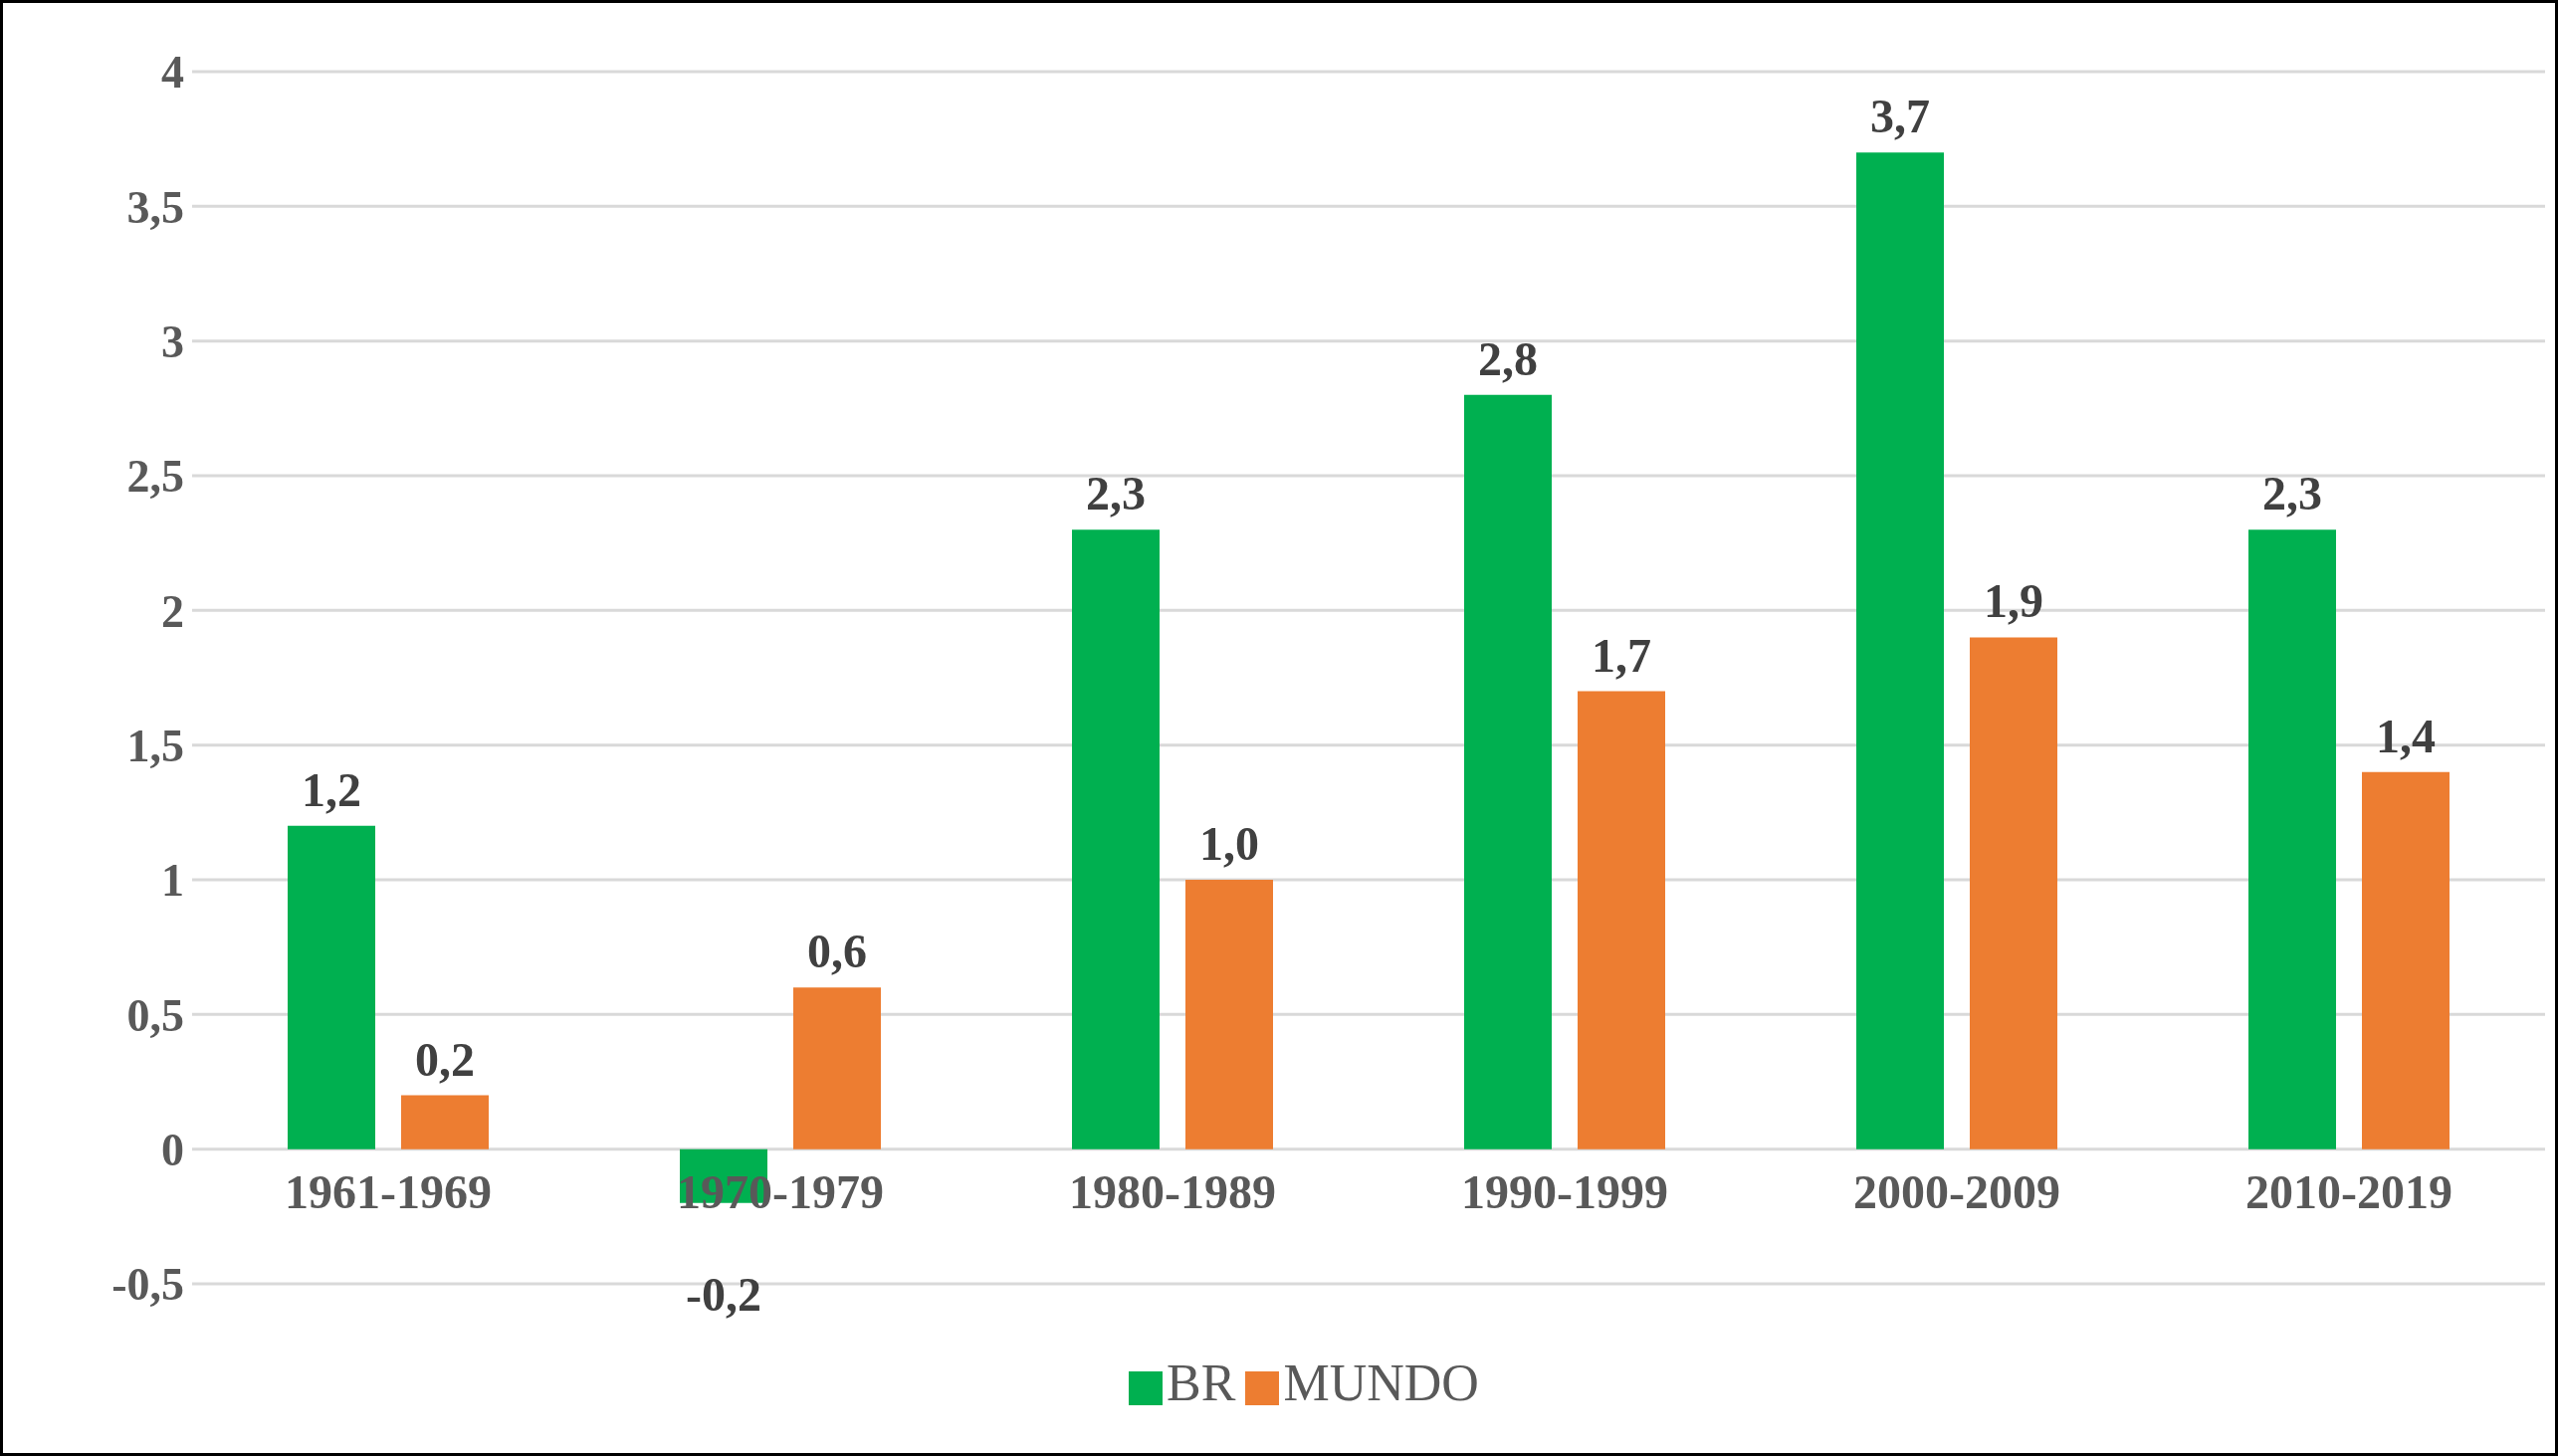 This screenshot has height=1456, width=2558. I want to click on y-tick-label: 3,5, so click(155, 207).